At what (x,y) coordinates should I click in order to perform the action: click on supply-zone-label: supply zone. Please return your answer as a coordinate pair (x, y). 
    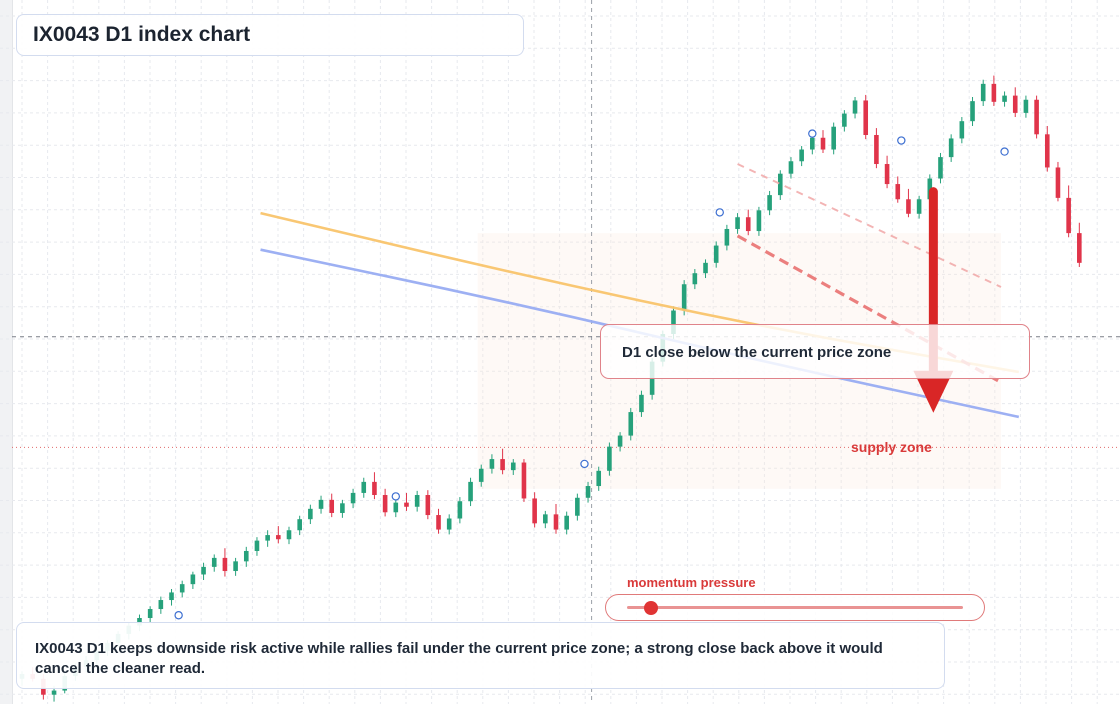
    Looking at the image, I should click on (891, 447).